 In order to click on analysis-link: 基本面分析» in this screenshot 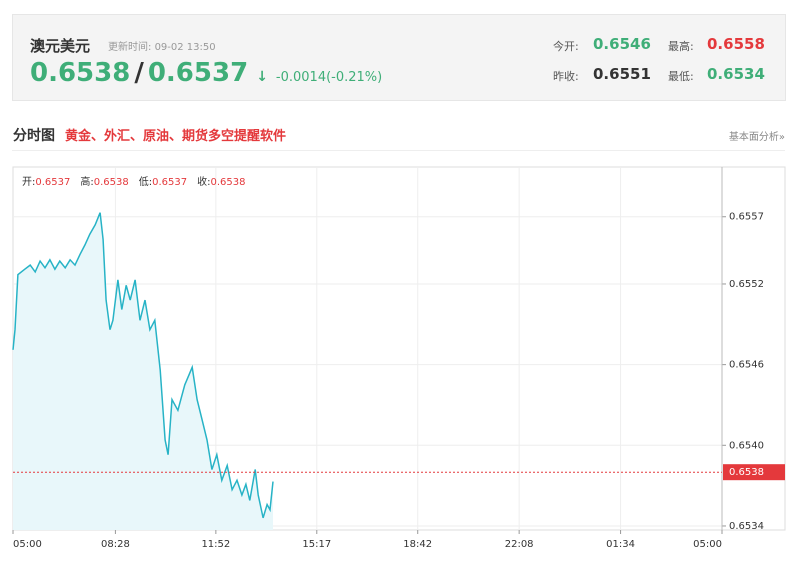, I will do `click(756, 137)`.